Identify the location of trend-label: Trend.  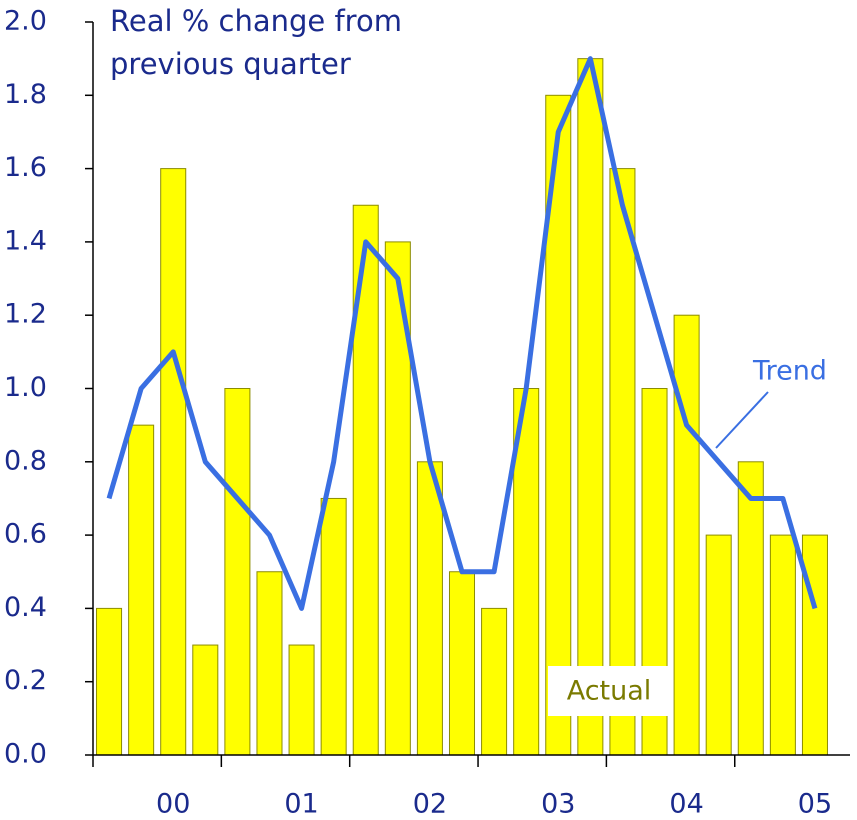
(789, 371).